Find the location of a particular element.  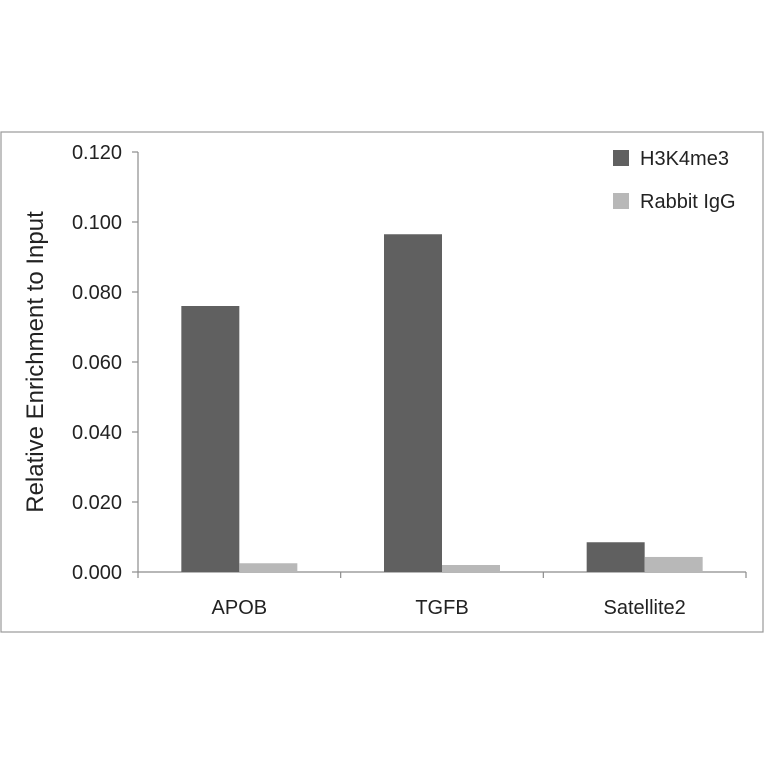

legend-label: H3K4me3 is located at coordinates (684, 159).